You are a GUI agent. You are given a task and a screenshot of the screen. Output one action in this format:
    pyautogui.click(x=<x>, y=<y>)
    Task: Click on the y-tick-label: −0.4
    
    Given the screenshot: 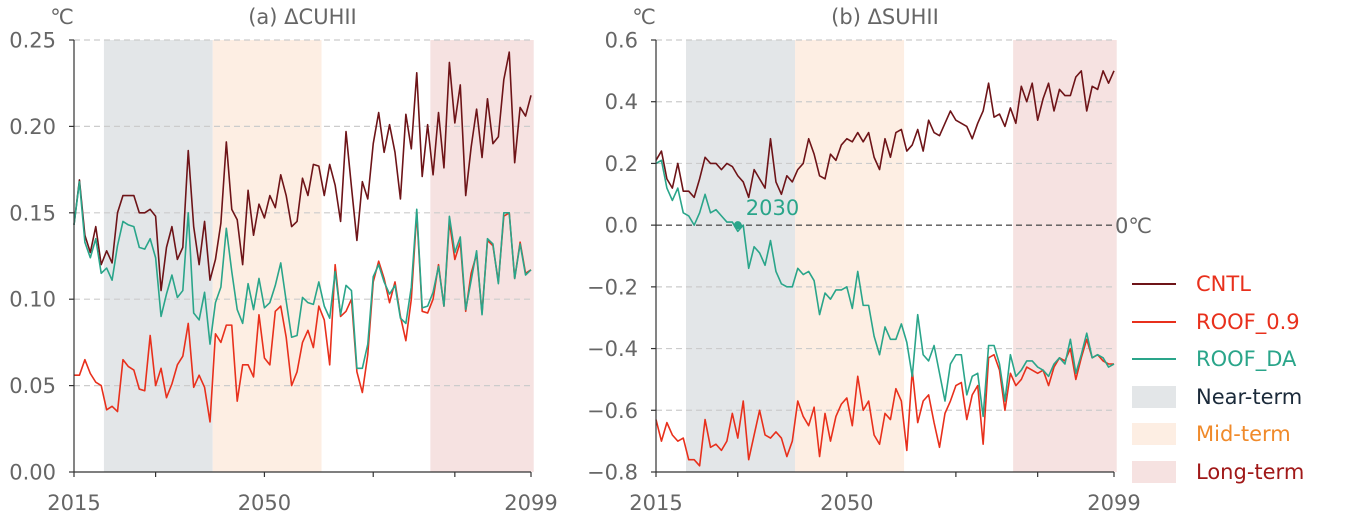 What is the action you would take?
    pyautogui.click(x=612, y=349)
    